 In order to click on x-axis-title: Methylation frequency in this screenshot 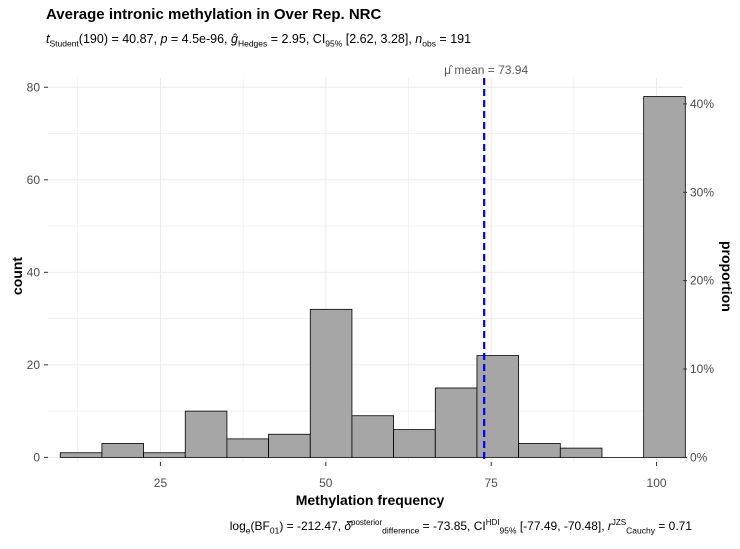, I will do `click(370, 500)`.